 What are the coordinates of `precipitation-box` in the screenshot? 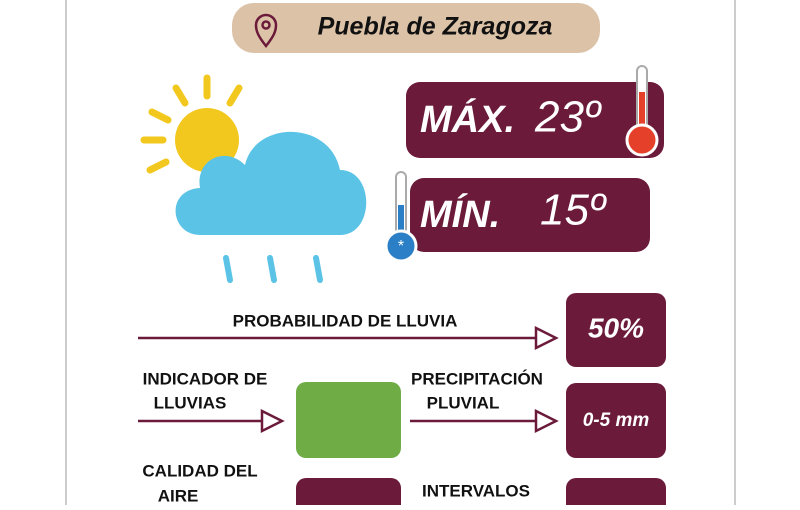 It's located at (616, 420).